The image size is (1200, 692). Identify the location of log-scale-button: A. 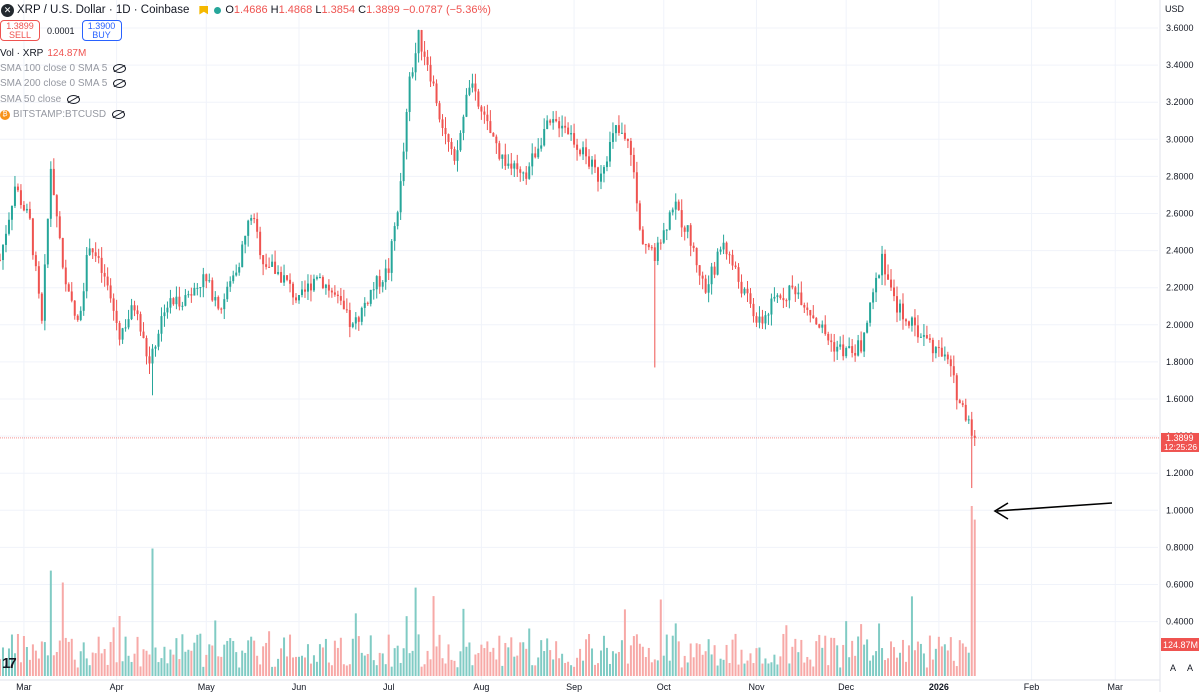
(1190, 668).